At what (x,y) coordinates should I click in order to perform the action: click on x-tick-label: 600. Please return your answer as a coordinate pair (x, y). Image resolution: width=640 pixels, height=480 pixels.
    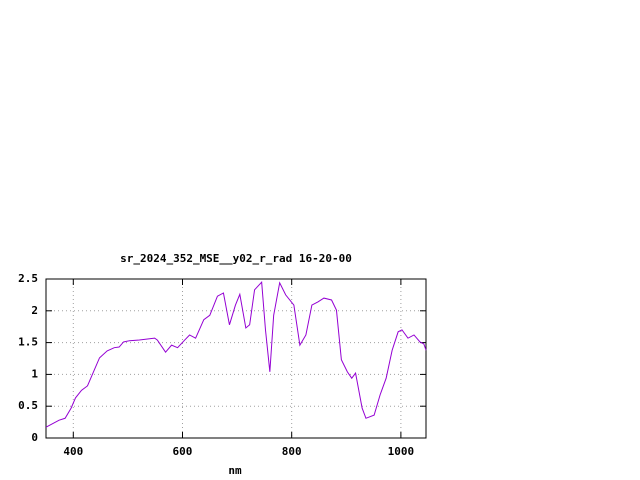
    Looking at the image, I should click on (183, 451).